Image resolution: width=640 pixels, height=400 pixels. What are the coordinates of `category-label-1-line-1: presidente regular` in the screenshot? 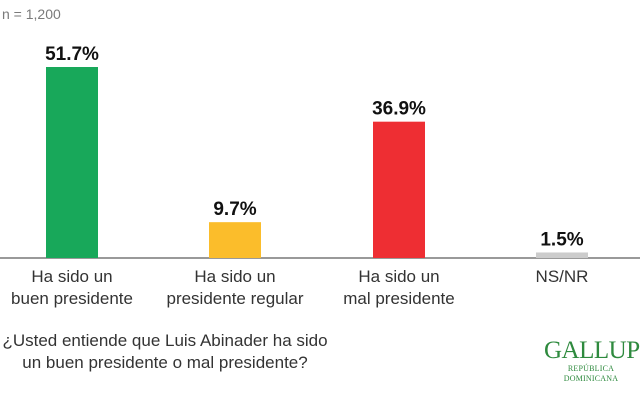 It's located at (234, 298).